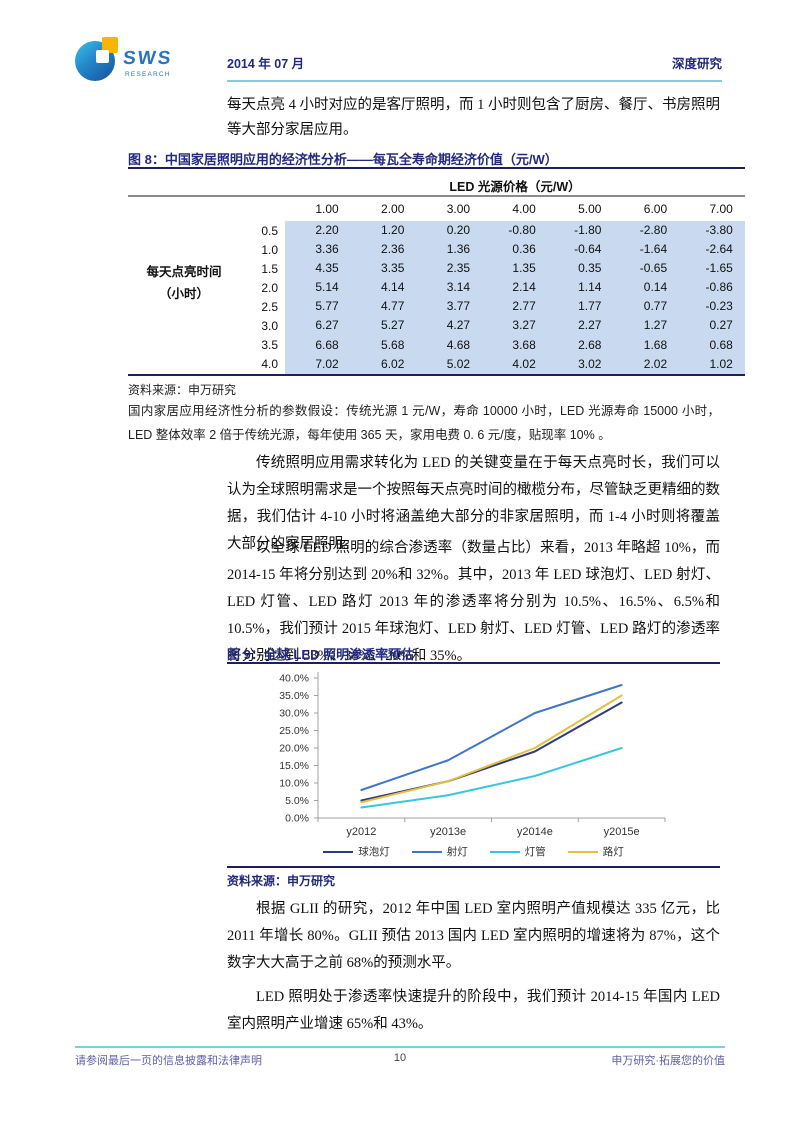 The height and width of the screenshot is (1132, 800). What do you see at coordinates (343, 159) in the screenshot?
I see `figure8-title: 图 8：中国家居照明应用的经济性分析——每瓦全寿命期经济价值（元/W）` at bounding box center [343, 159].